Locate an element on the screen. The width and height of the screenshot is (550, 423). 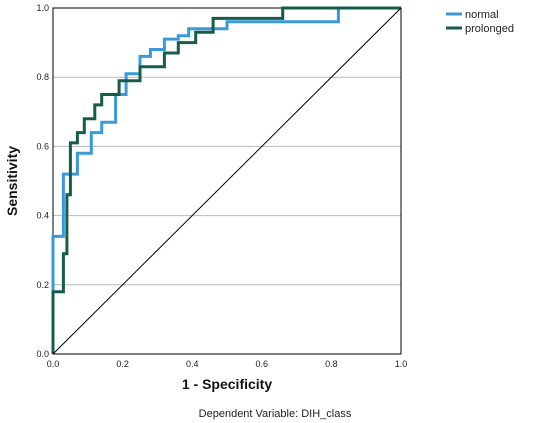
y-axis-title: Sensitivity is located at coordinates (12, 181).